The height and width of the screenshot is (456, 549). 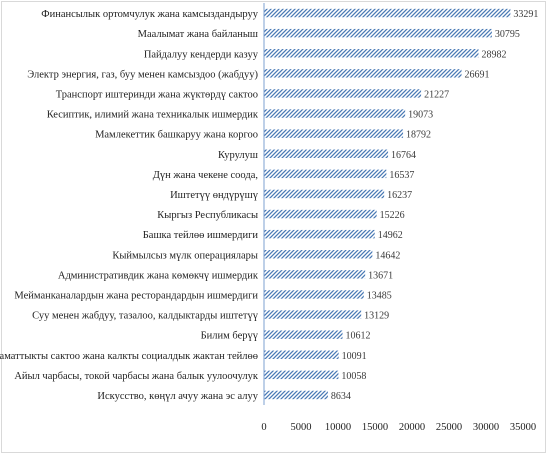 I want to click on value-label: 18792, so click(x=418, y=135).